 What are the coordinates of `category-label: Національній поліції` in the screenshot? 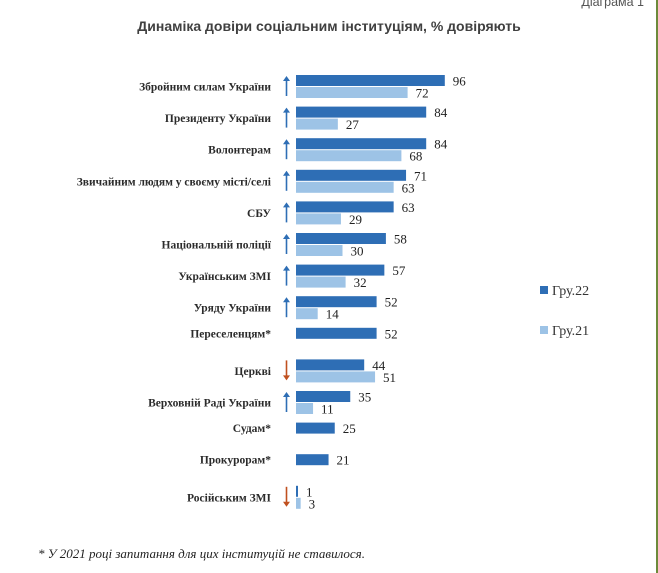 It's located at (217, 246).